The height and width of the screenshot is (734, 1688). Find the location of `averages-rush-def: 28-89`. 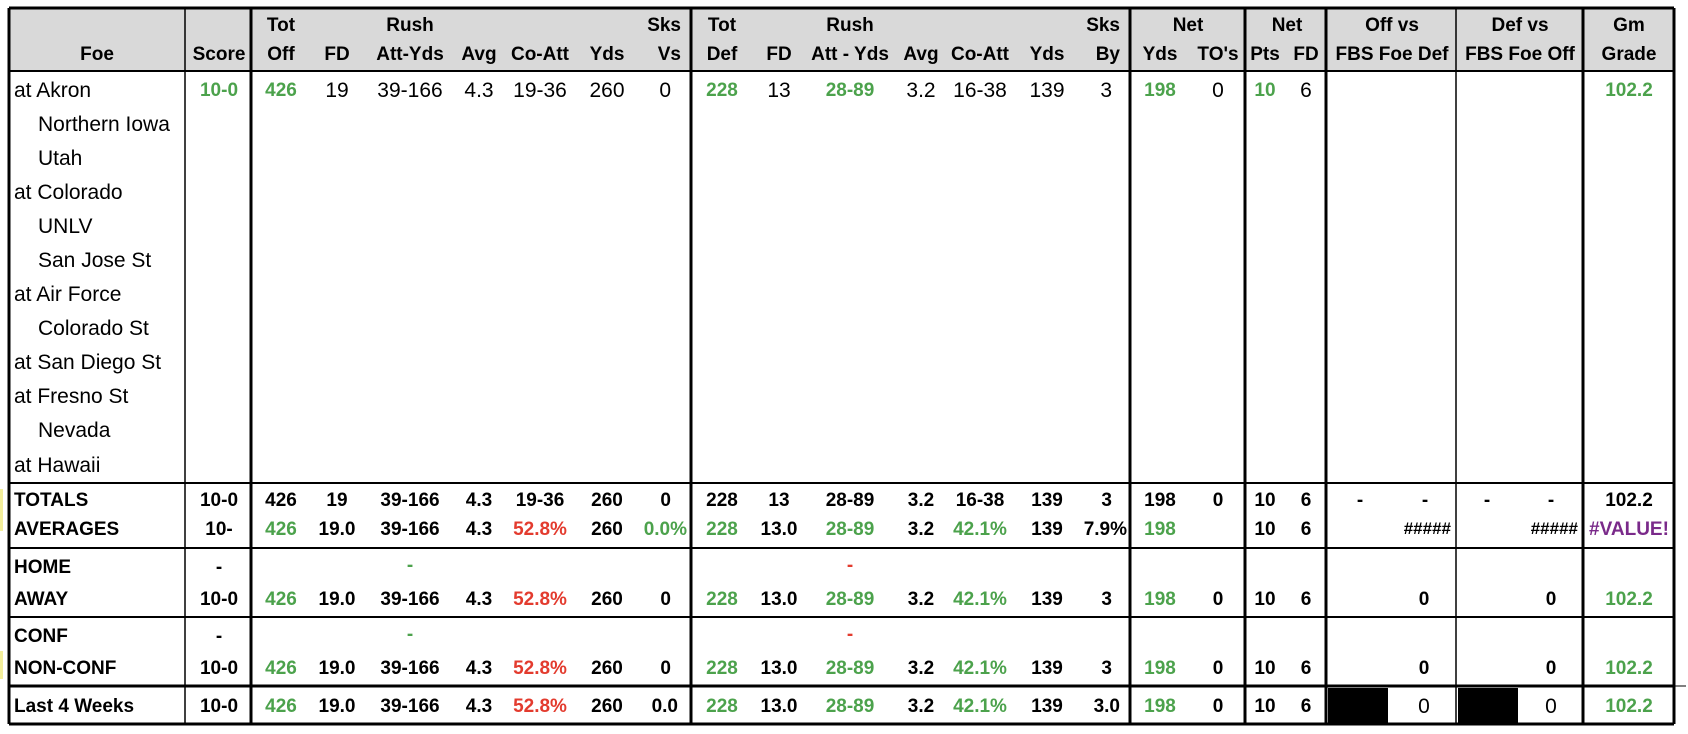

averages-rush-def: 28-89 is located at coordinates (850, 529).